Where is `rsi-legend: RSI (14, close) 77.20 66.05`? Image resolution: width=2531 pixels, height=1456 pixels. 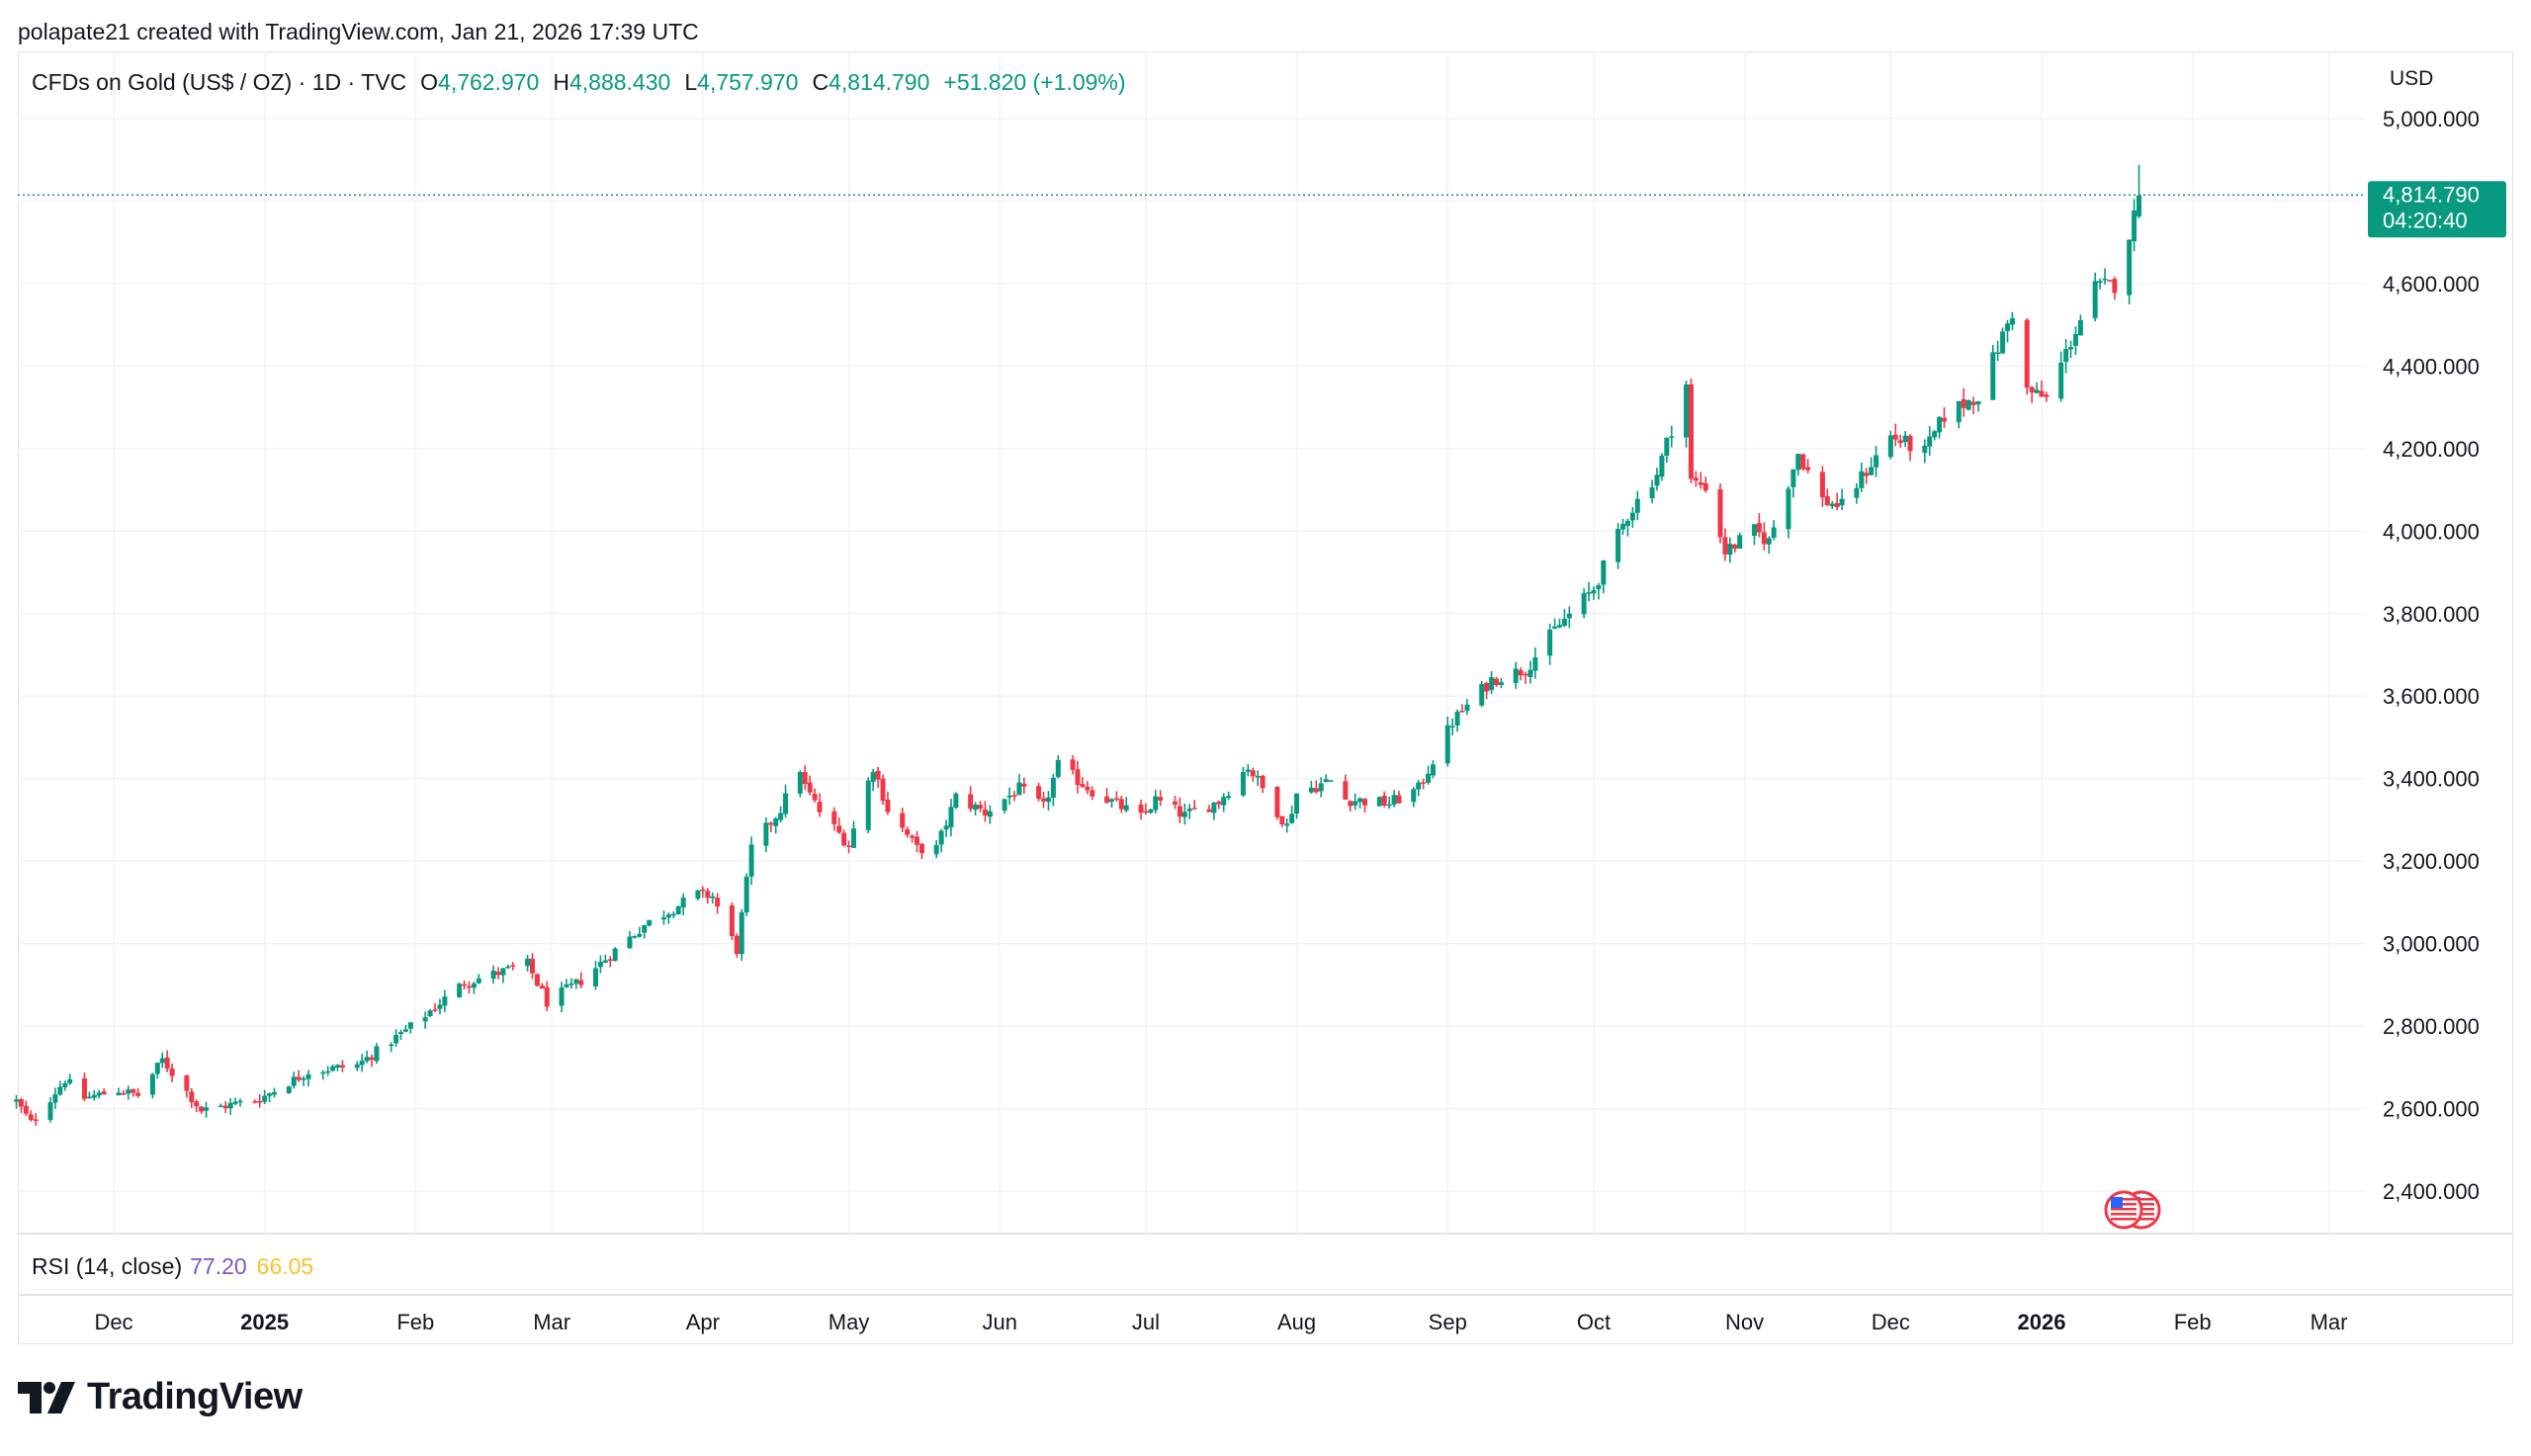
rsi-legend: RSI (14, close) 77.20 66.05 is located at coordinates (173, 1266).